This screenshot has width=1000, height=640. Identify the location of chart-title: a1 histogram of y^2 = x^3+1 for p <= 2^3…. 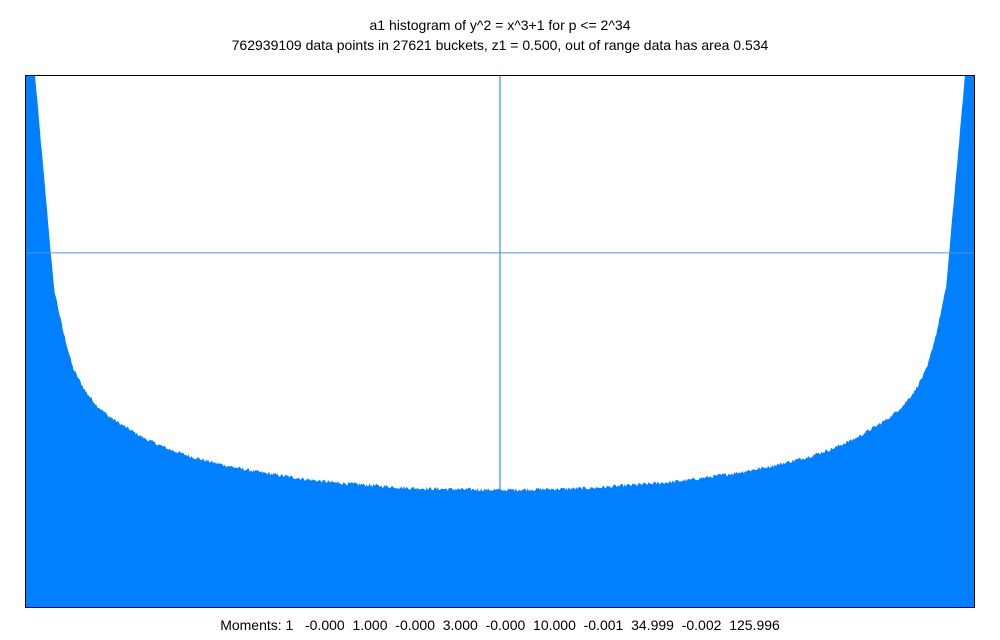
(500, 25).